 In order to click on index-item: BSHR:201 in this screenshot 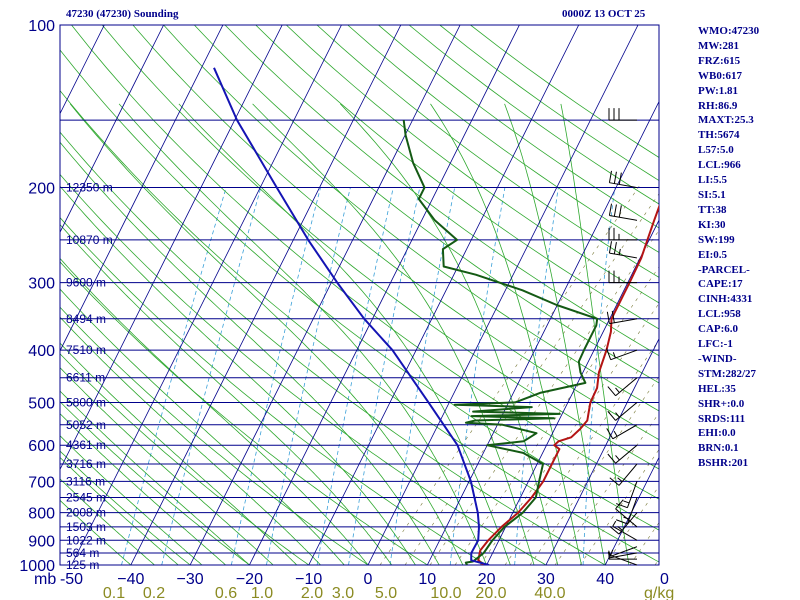, I will do `click(723, 463)`.